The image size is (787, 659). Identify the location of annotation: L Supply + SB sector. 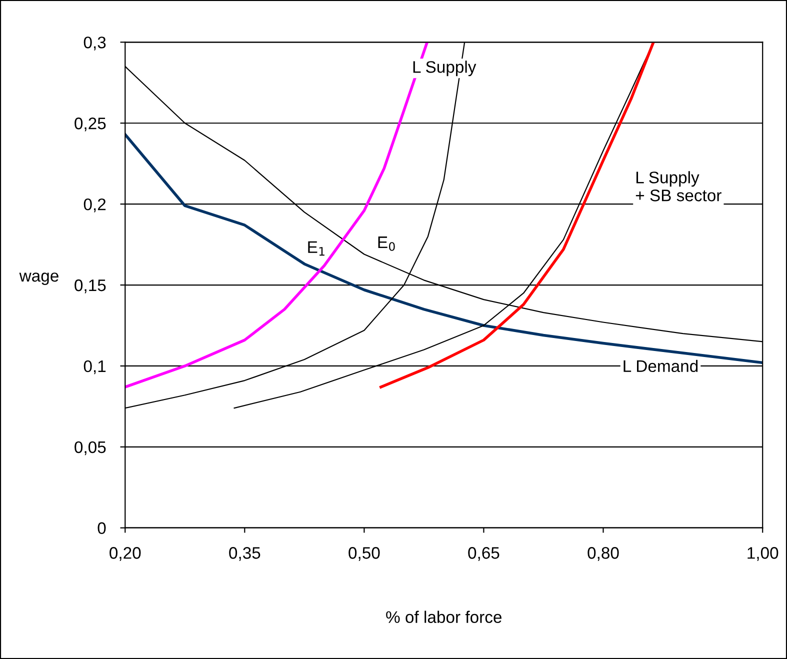
(679, 186).